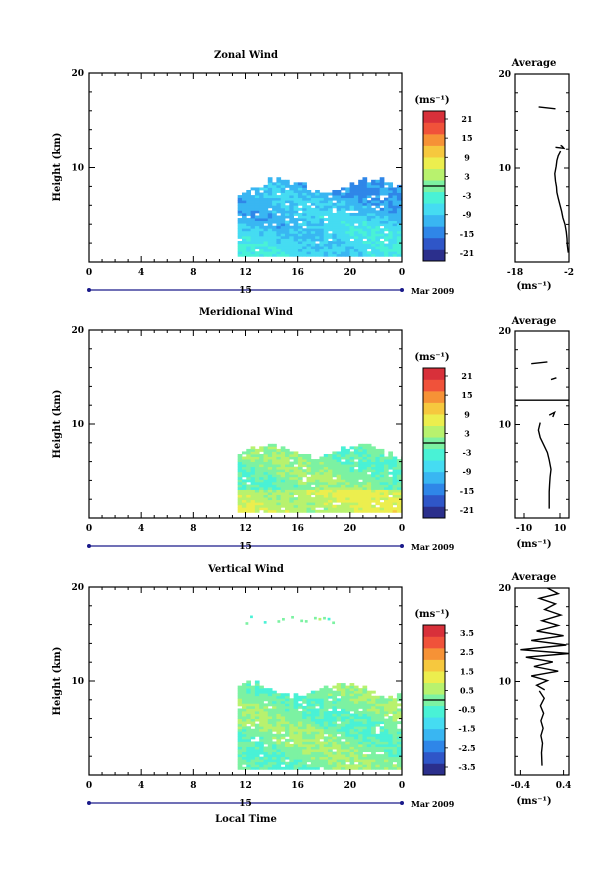  What do you see at coordinates (539, 363) in the screenshot?
I see `profile-line` at bounding box center [539, 363].